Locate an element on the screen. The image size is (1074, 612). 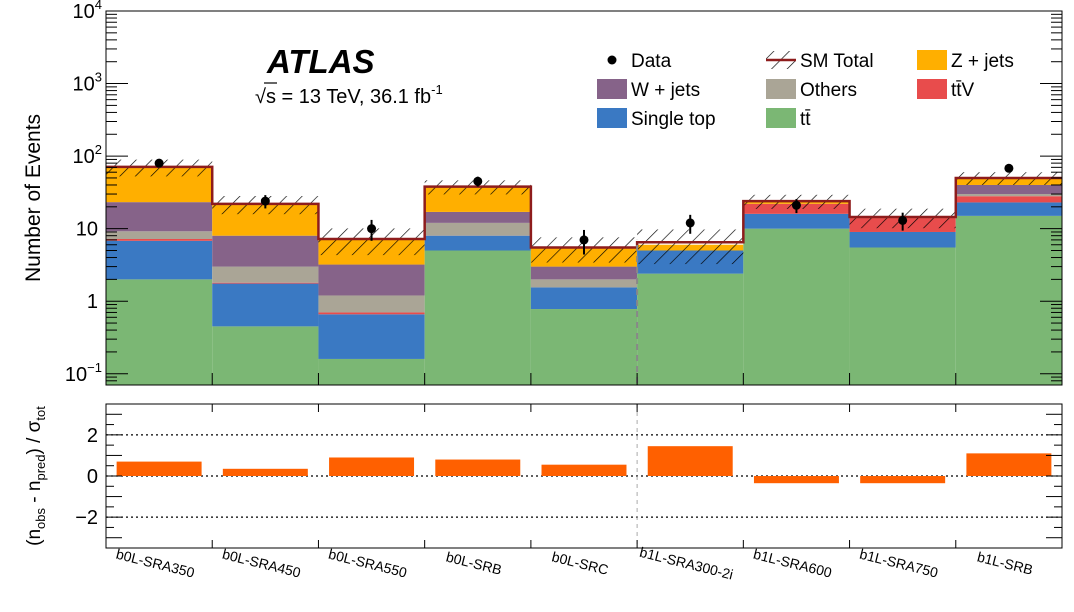
y-tick-label-base: 1 is located at coordinates (92, 302).